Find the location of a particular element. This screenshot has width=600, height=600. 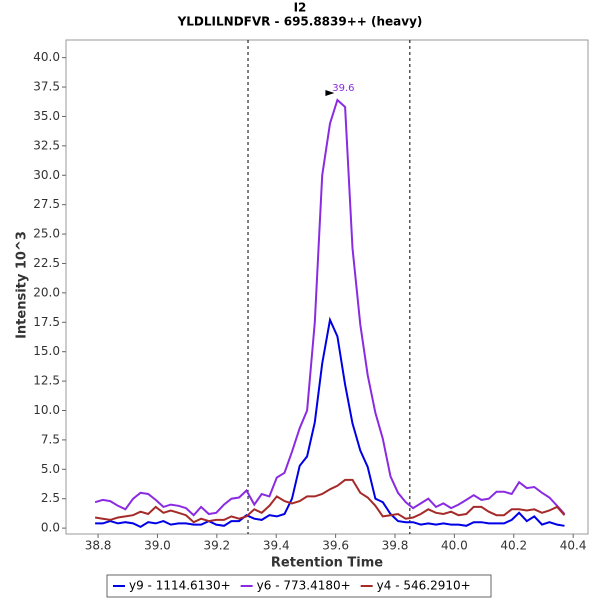

legend-box is located at coordinates (299, 586).